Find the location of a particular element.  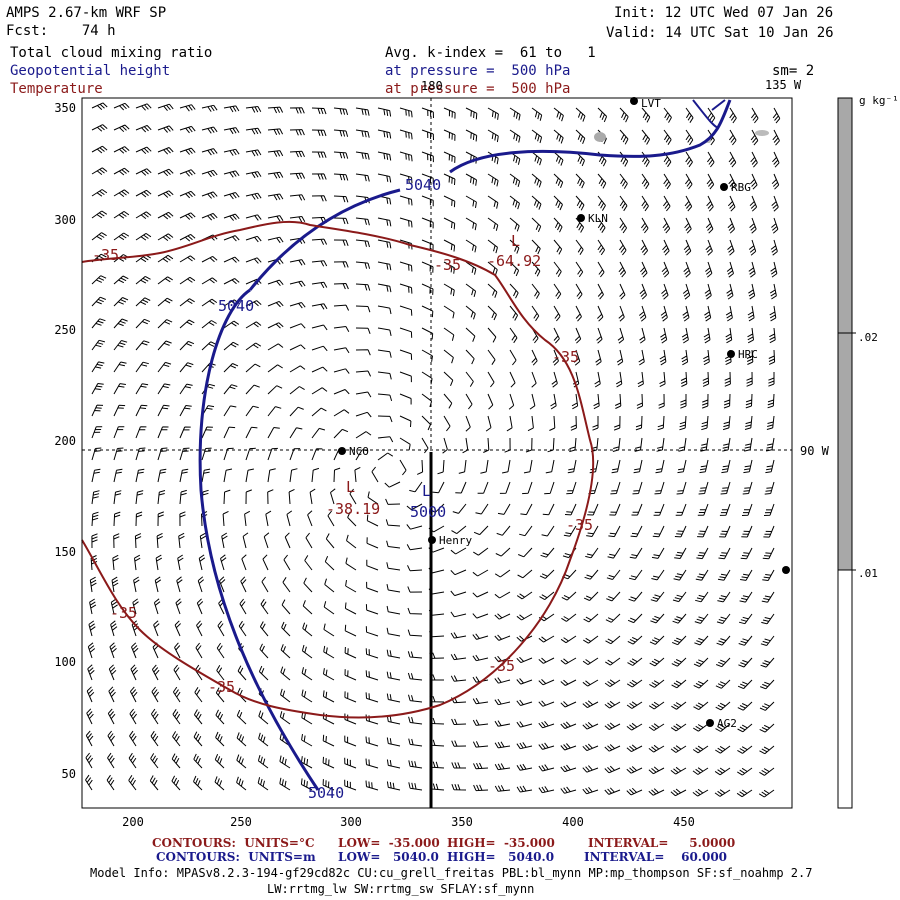

k-index-range: Avg. k-index = 61 to 1 is located at coordinates (490, 53).